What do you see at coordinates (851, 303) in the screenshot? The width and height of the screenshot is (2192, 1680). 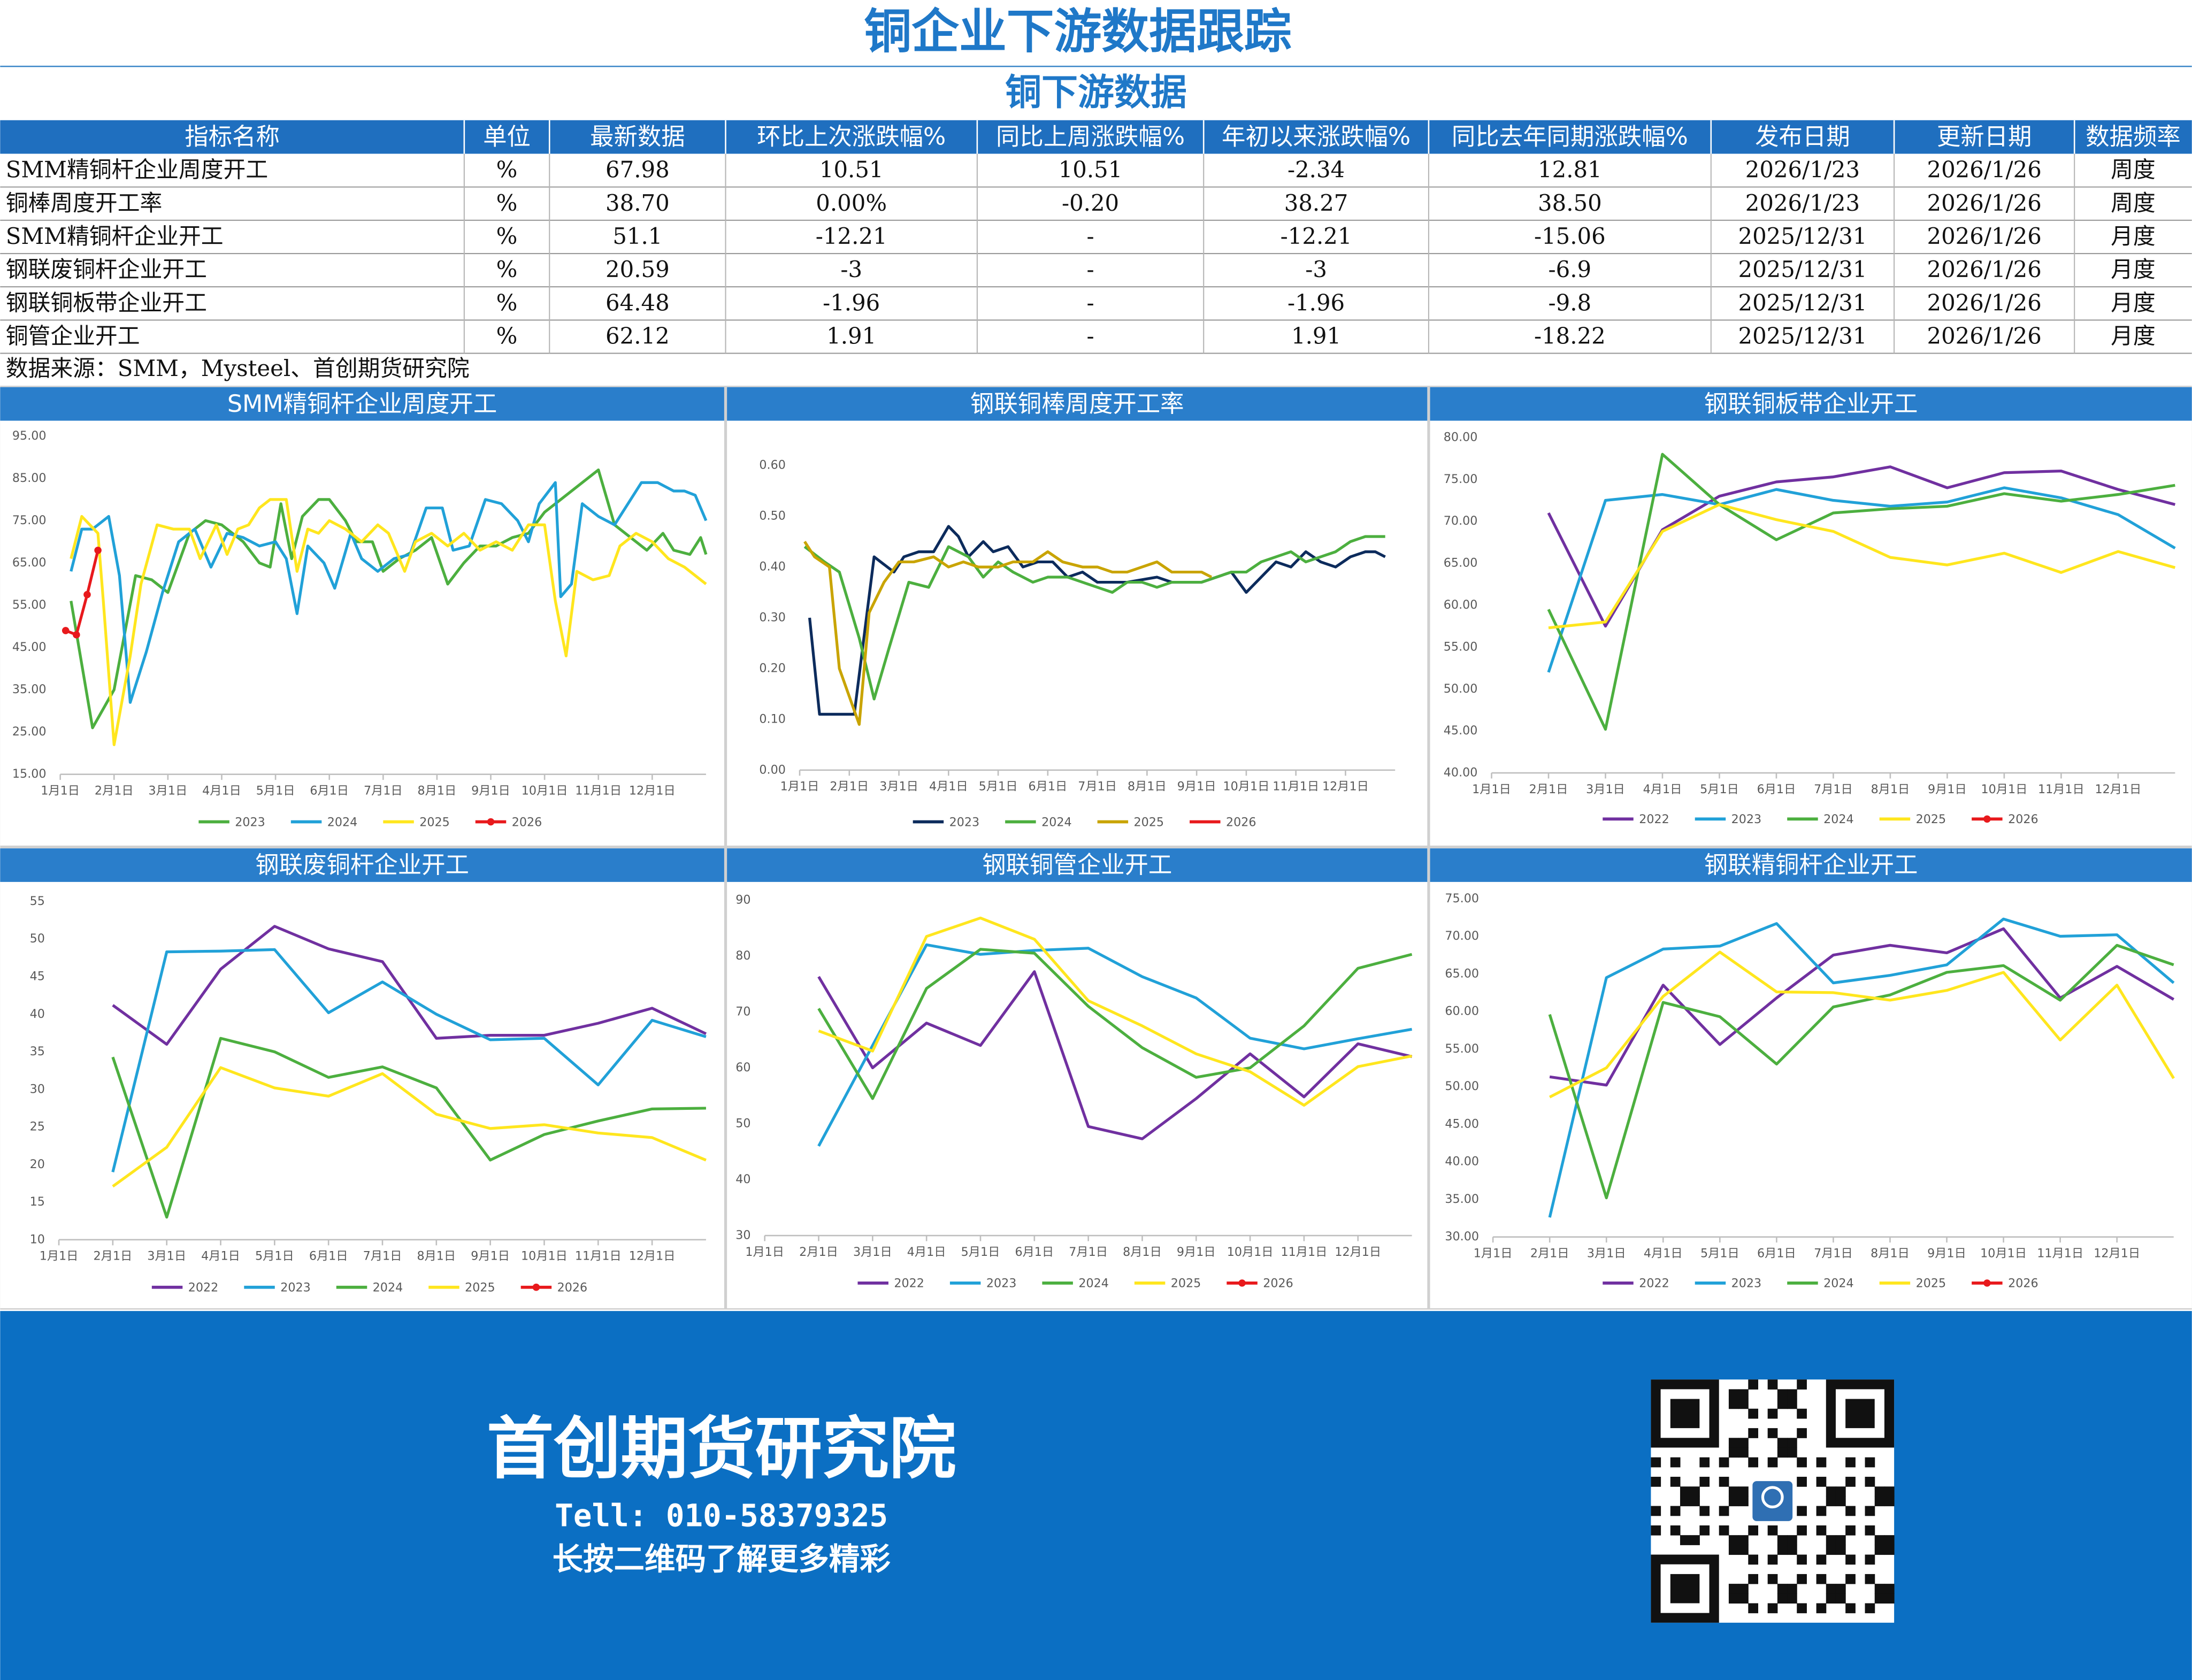 I see `table-cell: -1.96` at bounding box center [851, 303].